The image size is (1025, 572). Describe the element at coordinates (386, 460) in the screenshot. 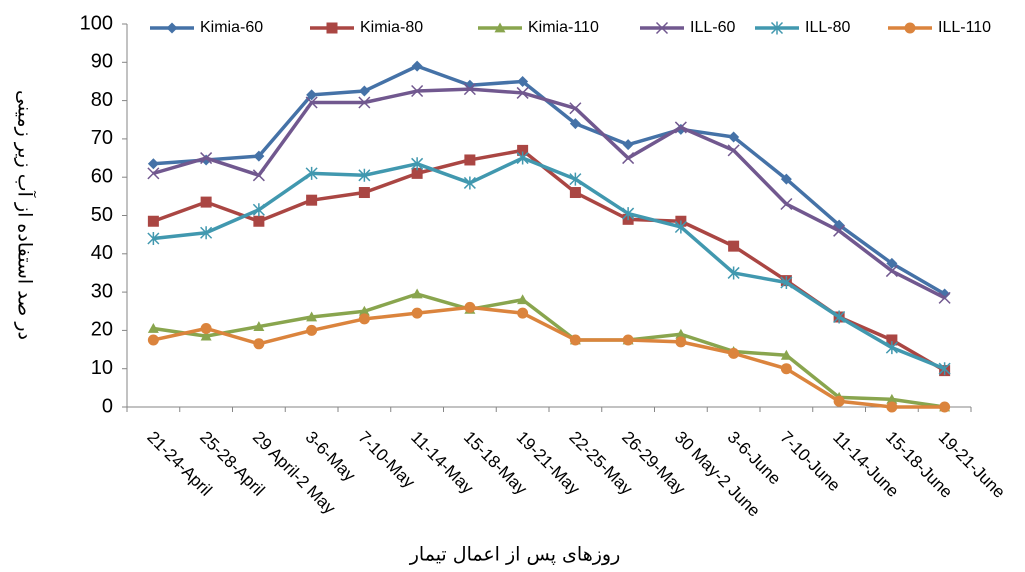

I see `x-tick-label: 7-10-May` at that location.